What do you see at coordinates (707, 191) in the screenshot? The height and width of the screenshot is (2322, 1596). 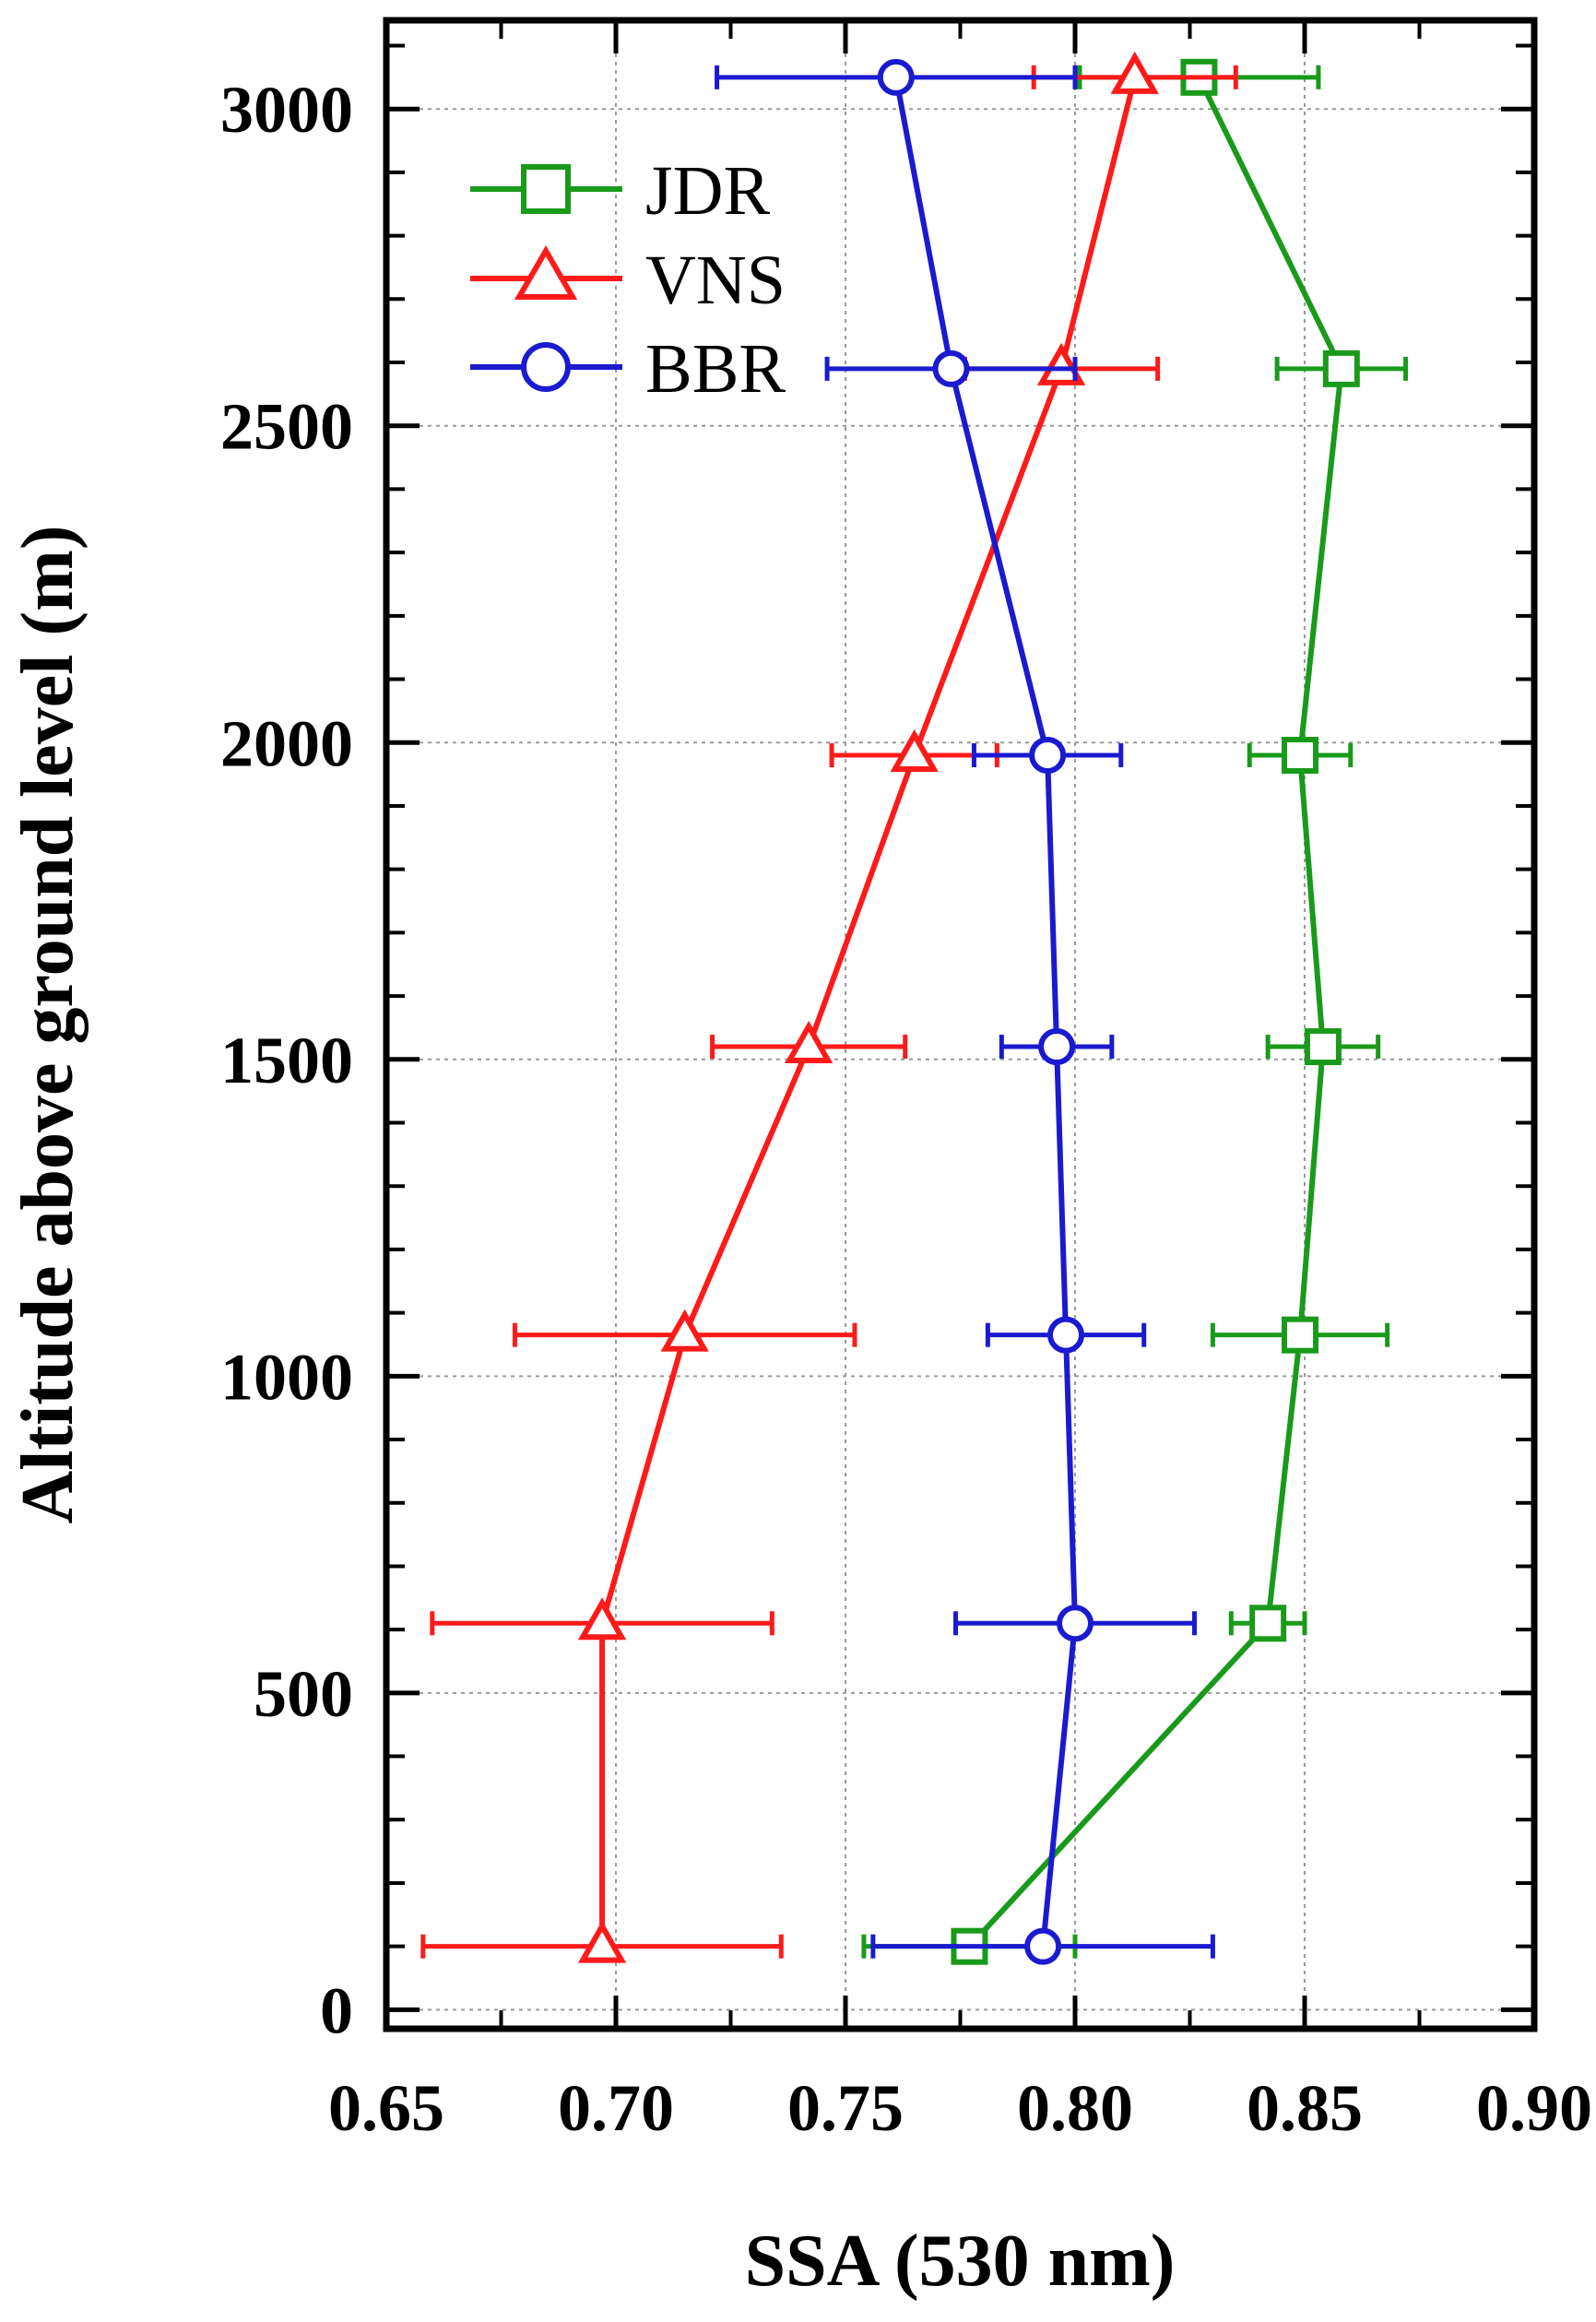 I see `legend-label-jdr: JDR` at bounding box center [707, 191].